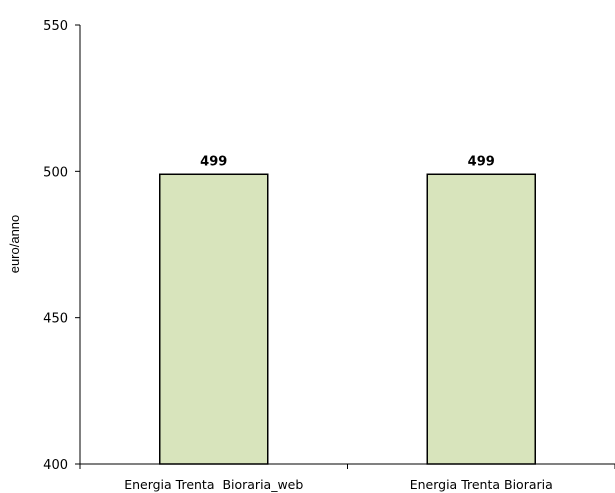 The width and height of the screenshot is (615, 493). Describe the element at coordinates (55, 26) in the screenshot. I see `y-tick-label: 550` at that location.